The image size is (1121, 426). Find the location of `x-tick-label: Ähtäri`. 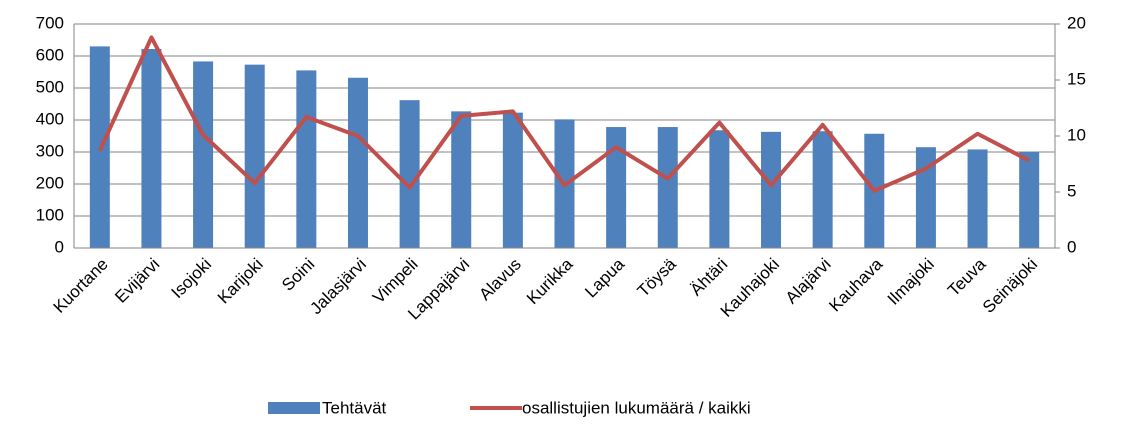

x-tick-label: Ähtäri is located at coordinates (709, 277).